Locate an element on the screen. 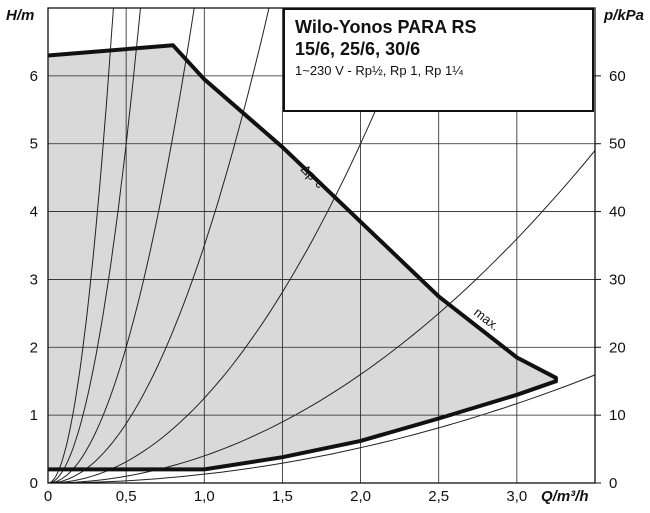 Image resolution: width=650 pixels, height=513 pixels. y-tick-label: 2 is located at coordinates (34, 347).